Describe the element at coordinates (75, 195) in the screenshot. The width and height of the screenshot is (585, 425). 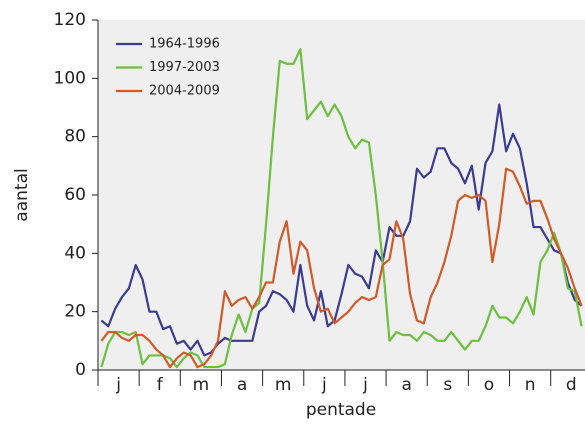
I see `y-tick-label: 60` at that location.